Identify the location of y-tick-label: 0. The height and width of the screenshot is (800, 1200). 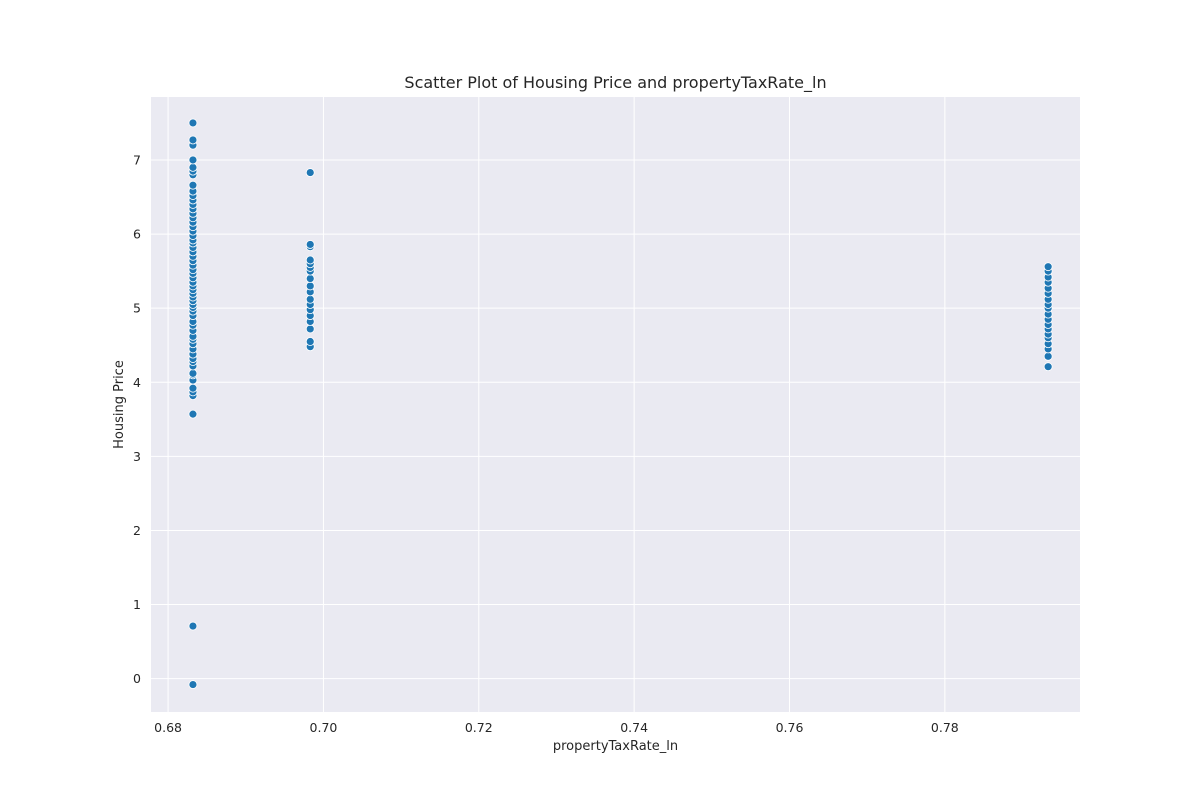
(137, 678).